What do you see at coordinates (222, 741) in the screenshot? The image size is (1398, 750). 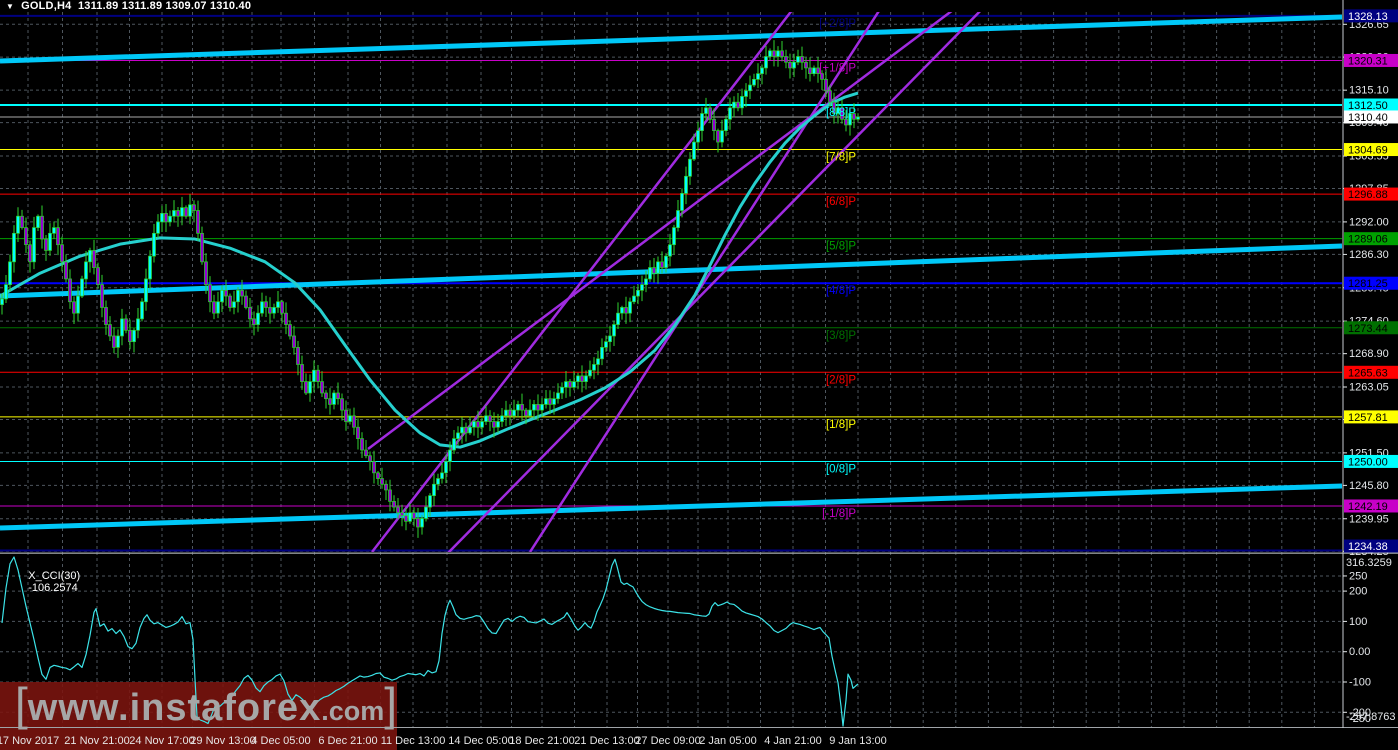 I see `time-axis-label: 29 Nov 13:00` at bounding box center [222, 741].